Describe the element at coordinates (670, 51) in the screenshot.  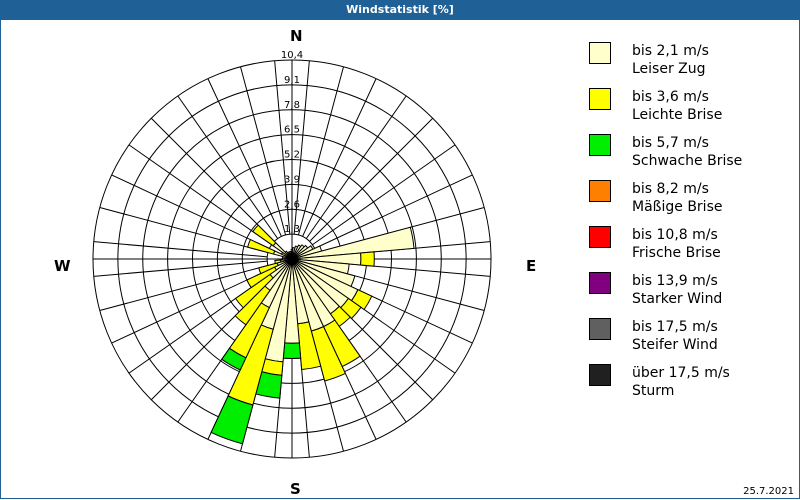
I see `legend-range: bis 2,1 m/s` at that location.